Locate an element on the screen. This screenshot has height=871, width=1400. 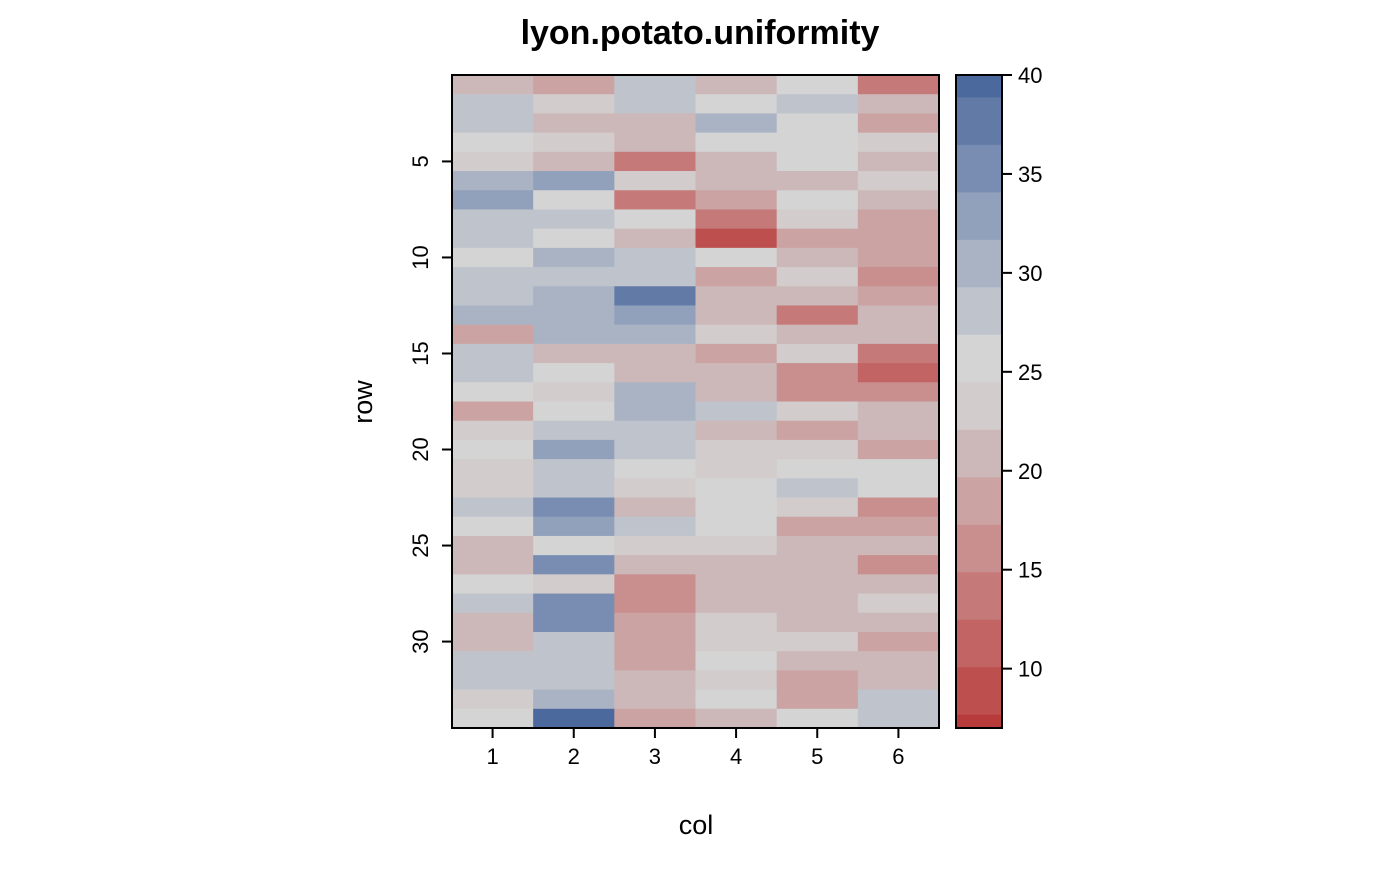
colorbar-frame is located at coordinates (979, 401).